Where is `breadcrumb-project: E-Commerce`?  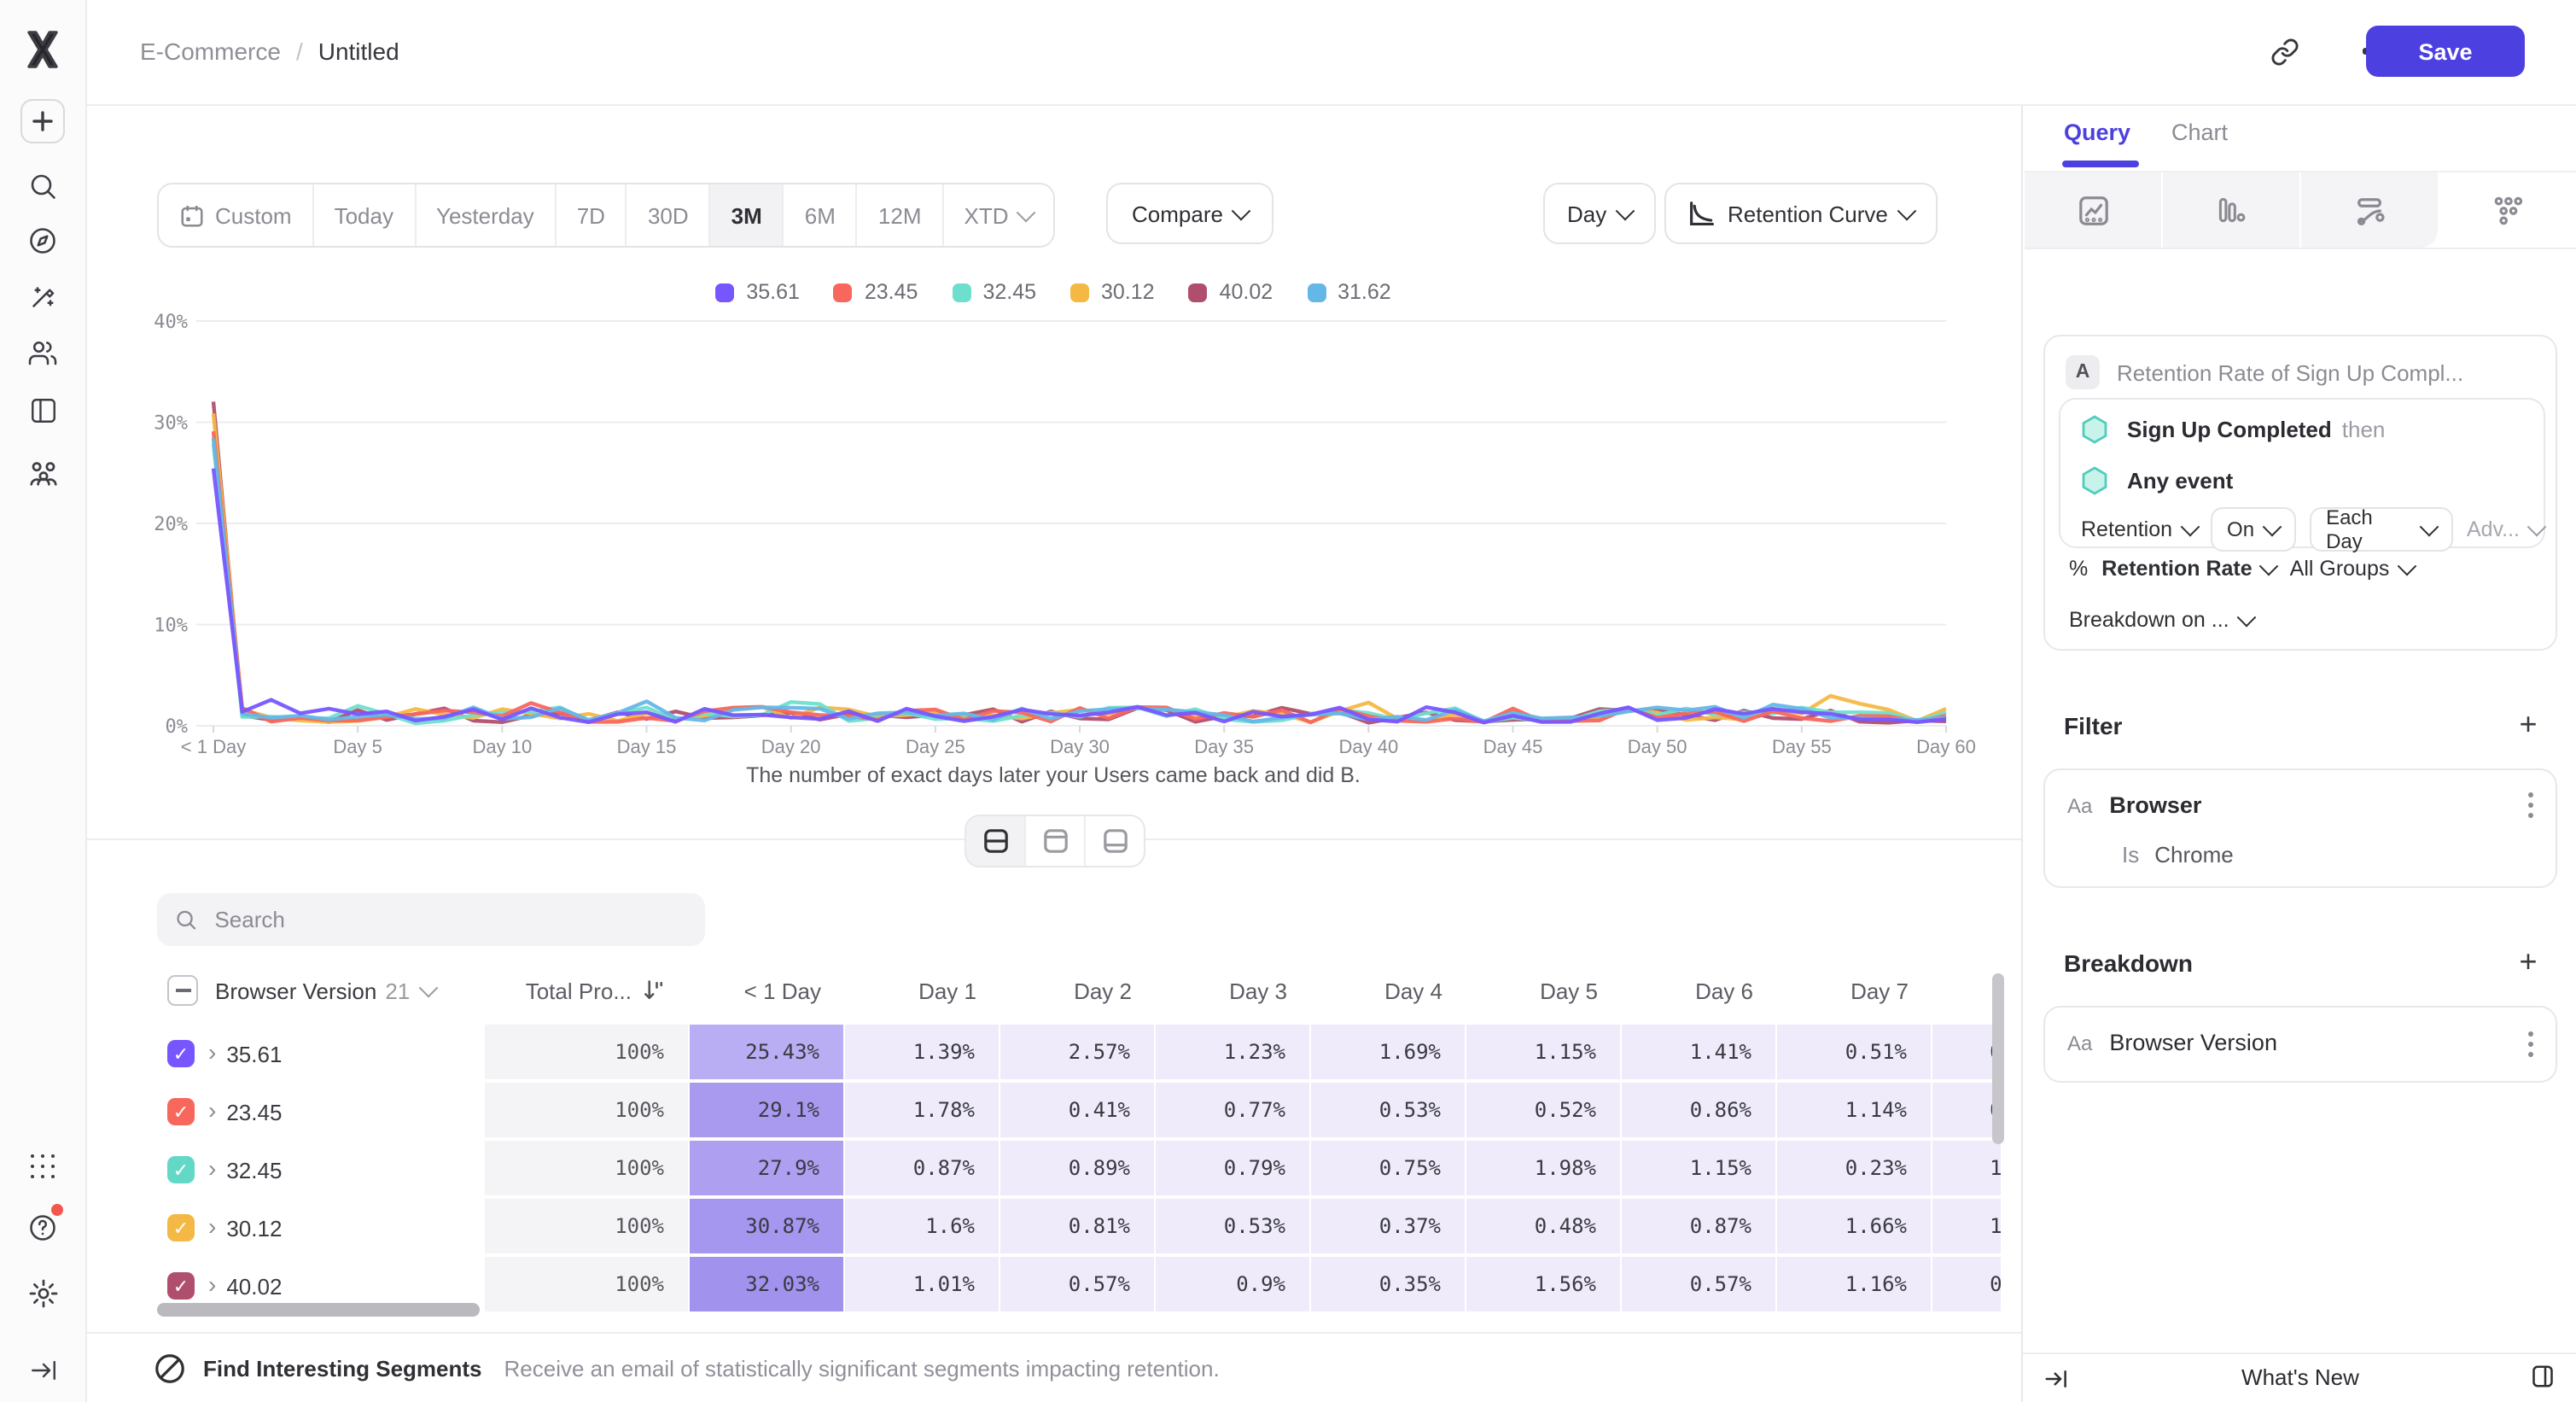
breadcrumb-project: E-Commerce is located at coordinates (210, 52).